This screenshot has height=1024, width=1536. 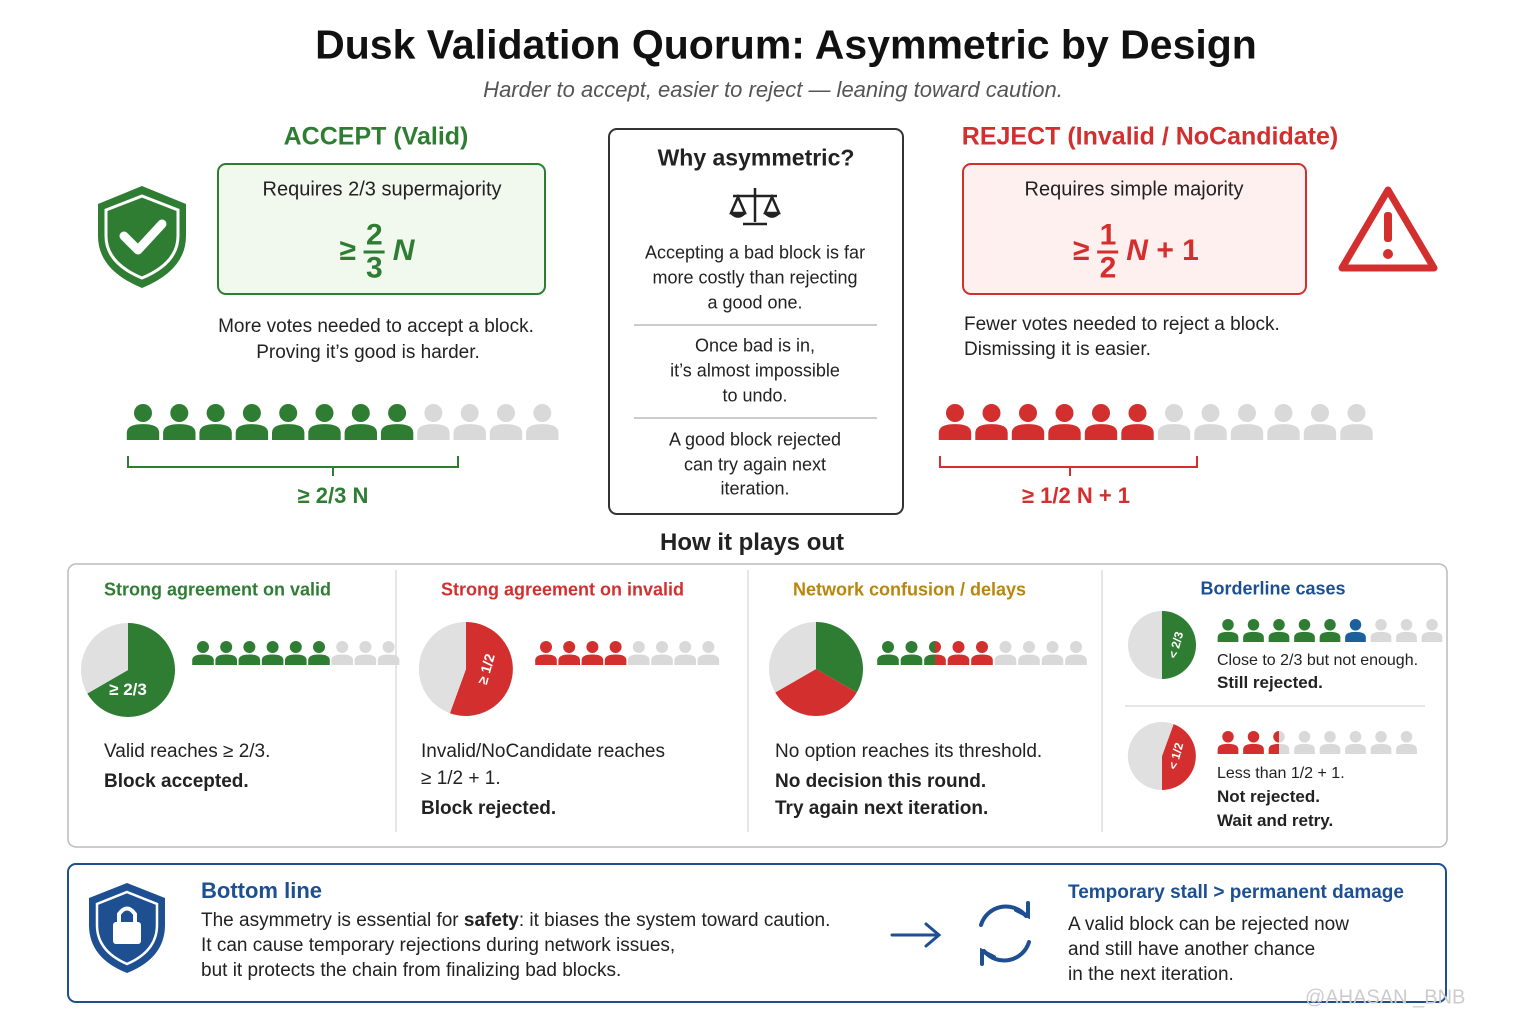 What do you see at coordinates (755, 207) in the screenshot?
I see `scale-icon` at bounding box center [755, 207].